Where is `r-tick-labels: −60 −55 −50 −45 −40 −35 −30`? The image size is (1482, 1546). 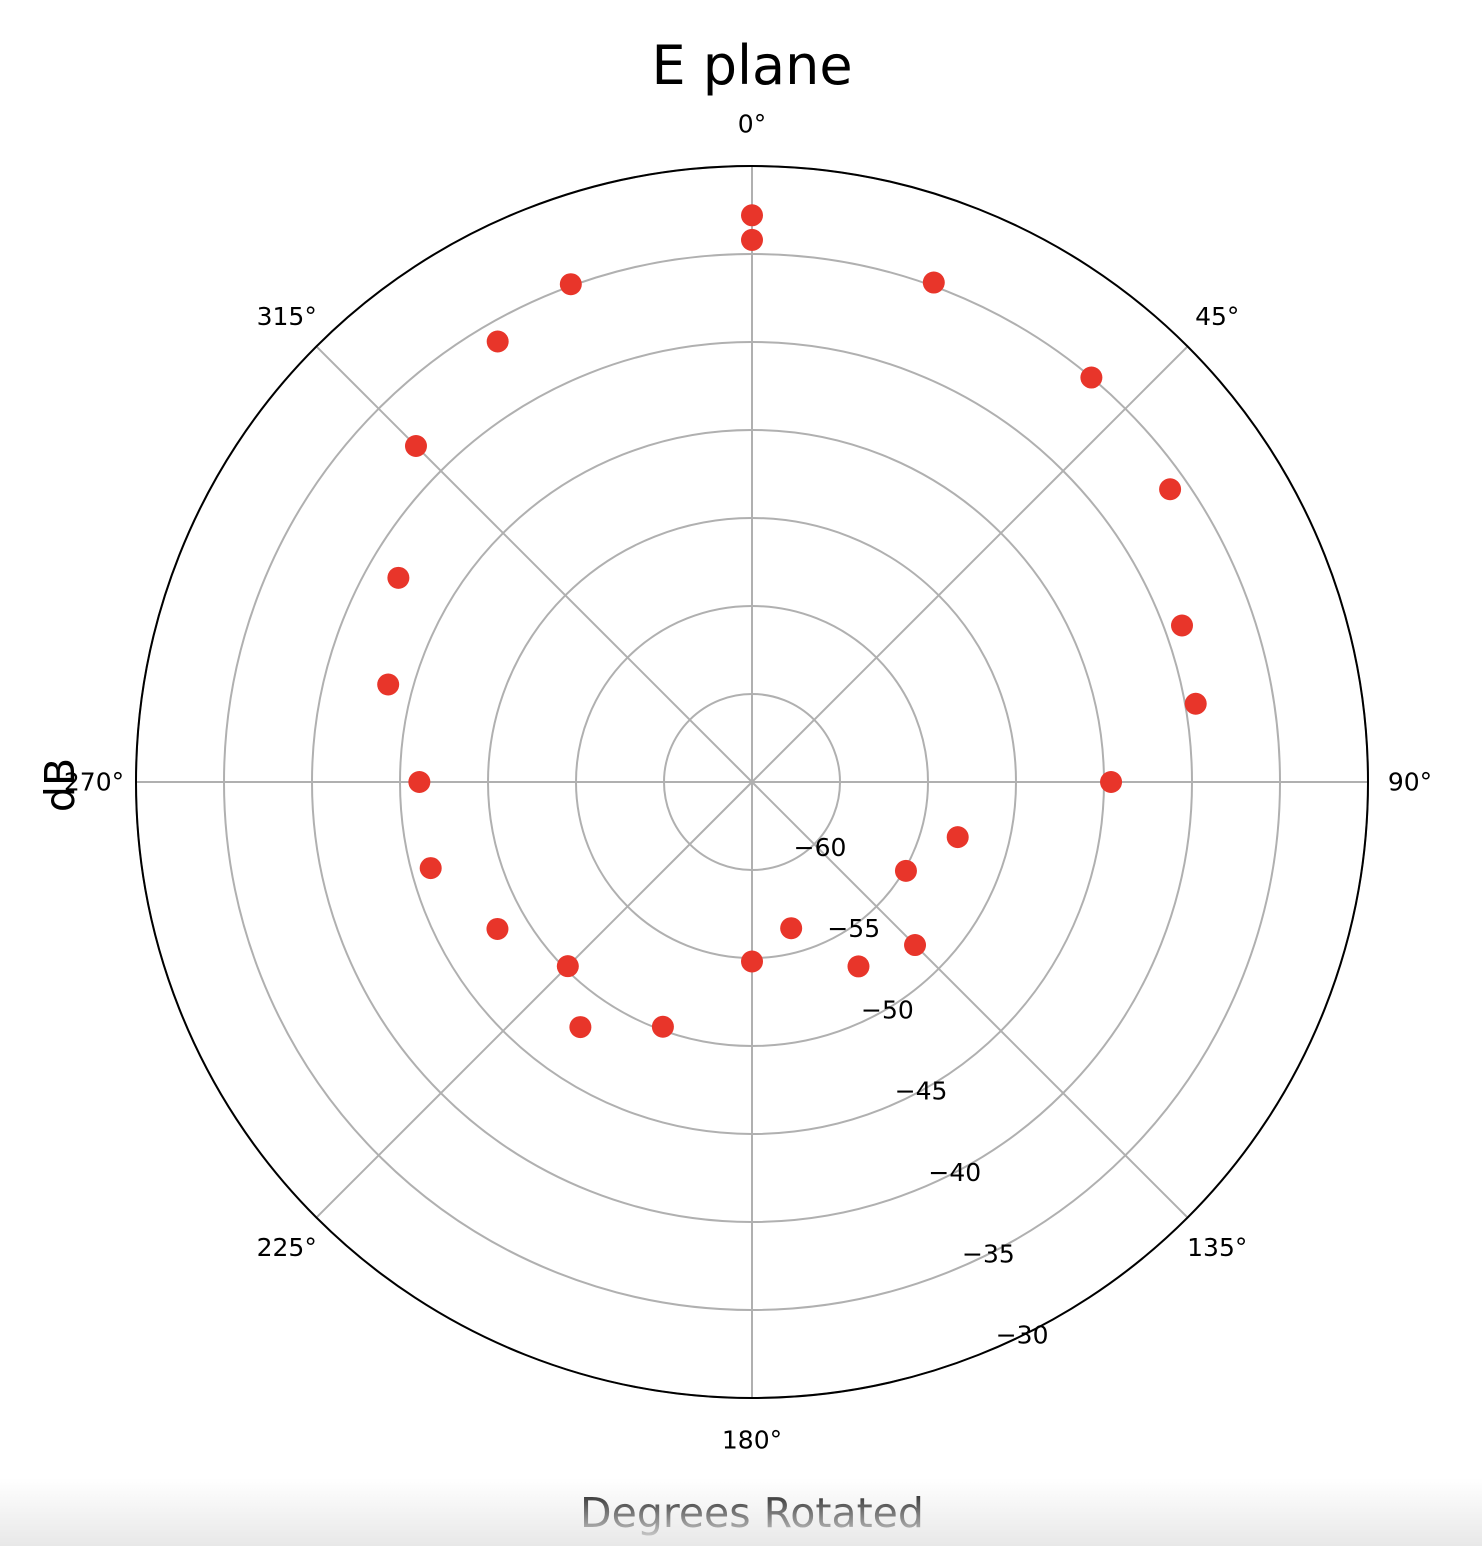 r-tick-labels: −60 −55 −50 −45 −40 −35 −30 is located at coordinates (921, 1091).